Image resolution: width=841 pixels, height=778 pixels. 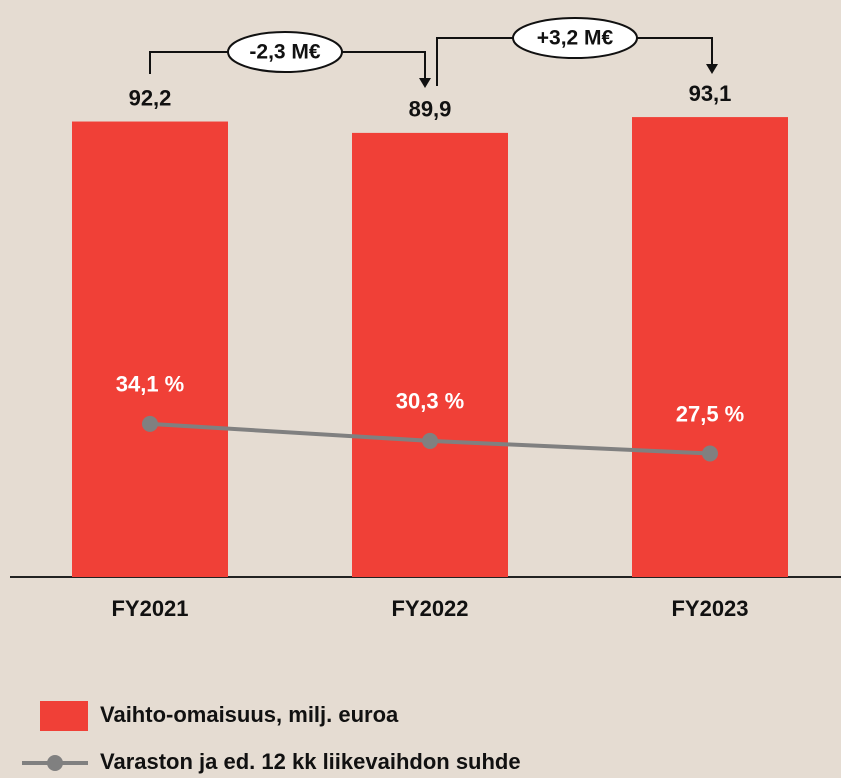 What do you see at coordinates (430, 401) in the screenshot?
I see `data-label: 30,3 %` at bounding box center [430, 401].